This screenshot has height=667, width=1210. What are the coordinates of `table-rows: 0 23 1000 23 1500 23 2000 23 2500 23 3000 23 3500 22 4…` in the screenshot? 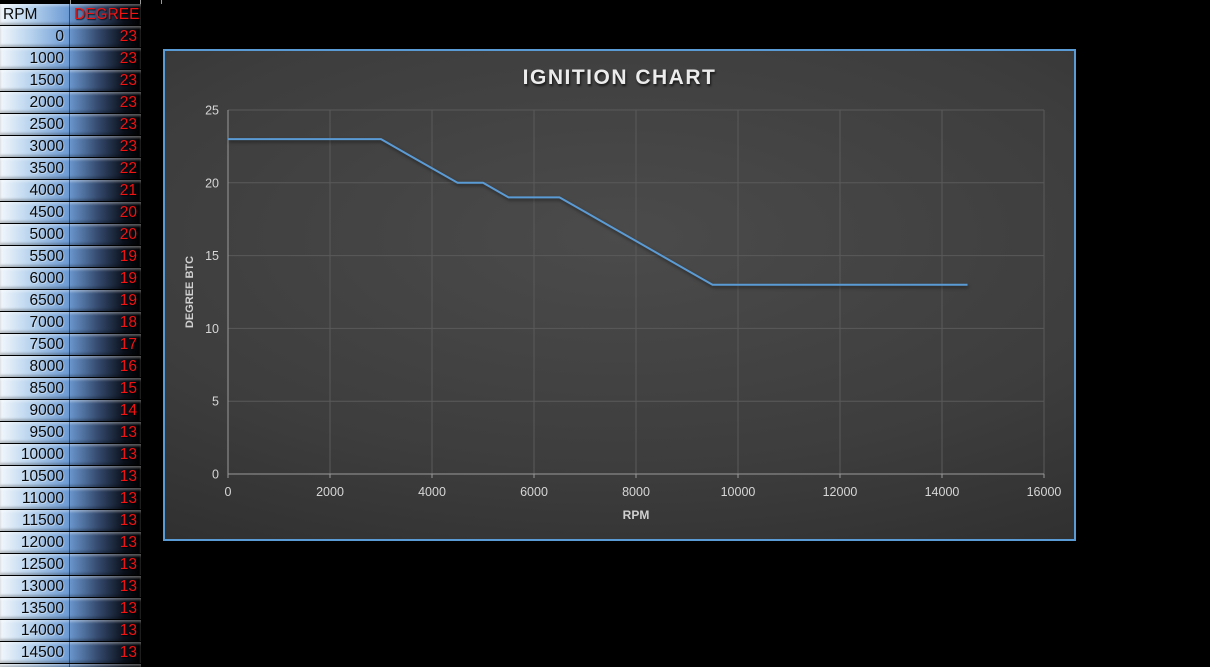 It's located at (70, 345).